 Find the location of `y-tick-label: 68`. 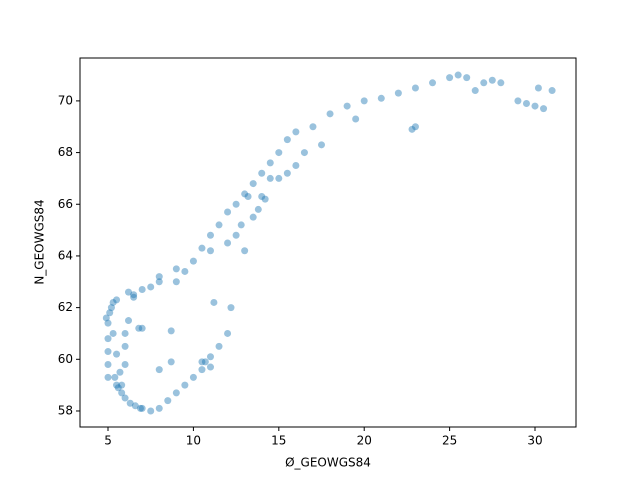

y-tick-label: 68 is located at coordinates (65, 152).